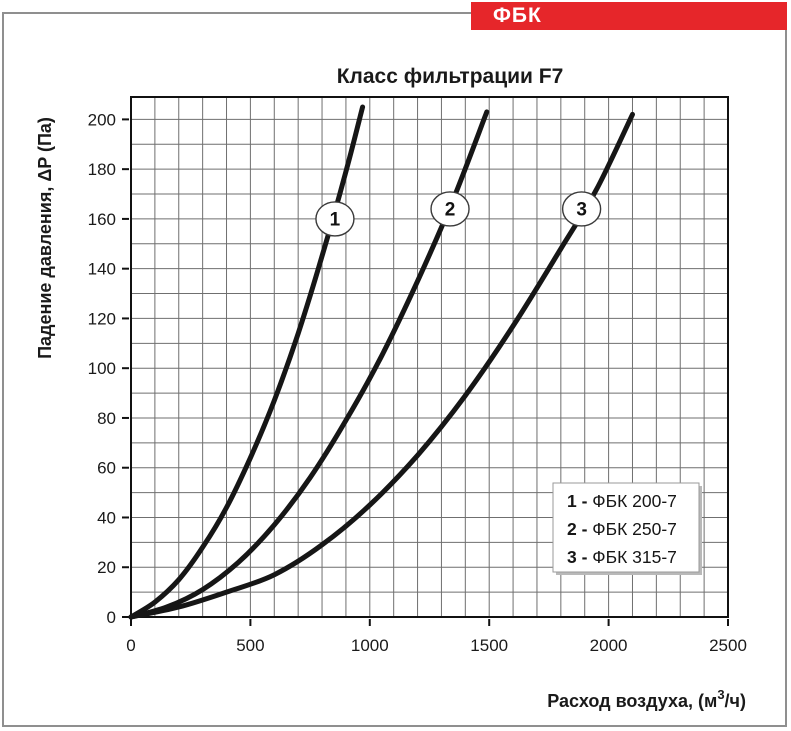 The image size is (791, 731). I want to click on y-tick-label: 40, so click(106, 517).